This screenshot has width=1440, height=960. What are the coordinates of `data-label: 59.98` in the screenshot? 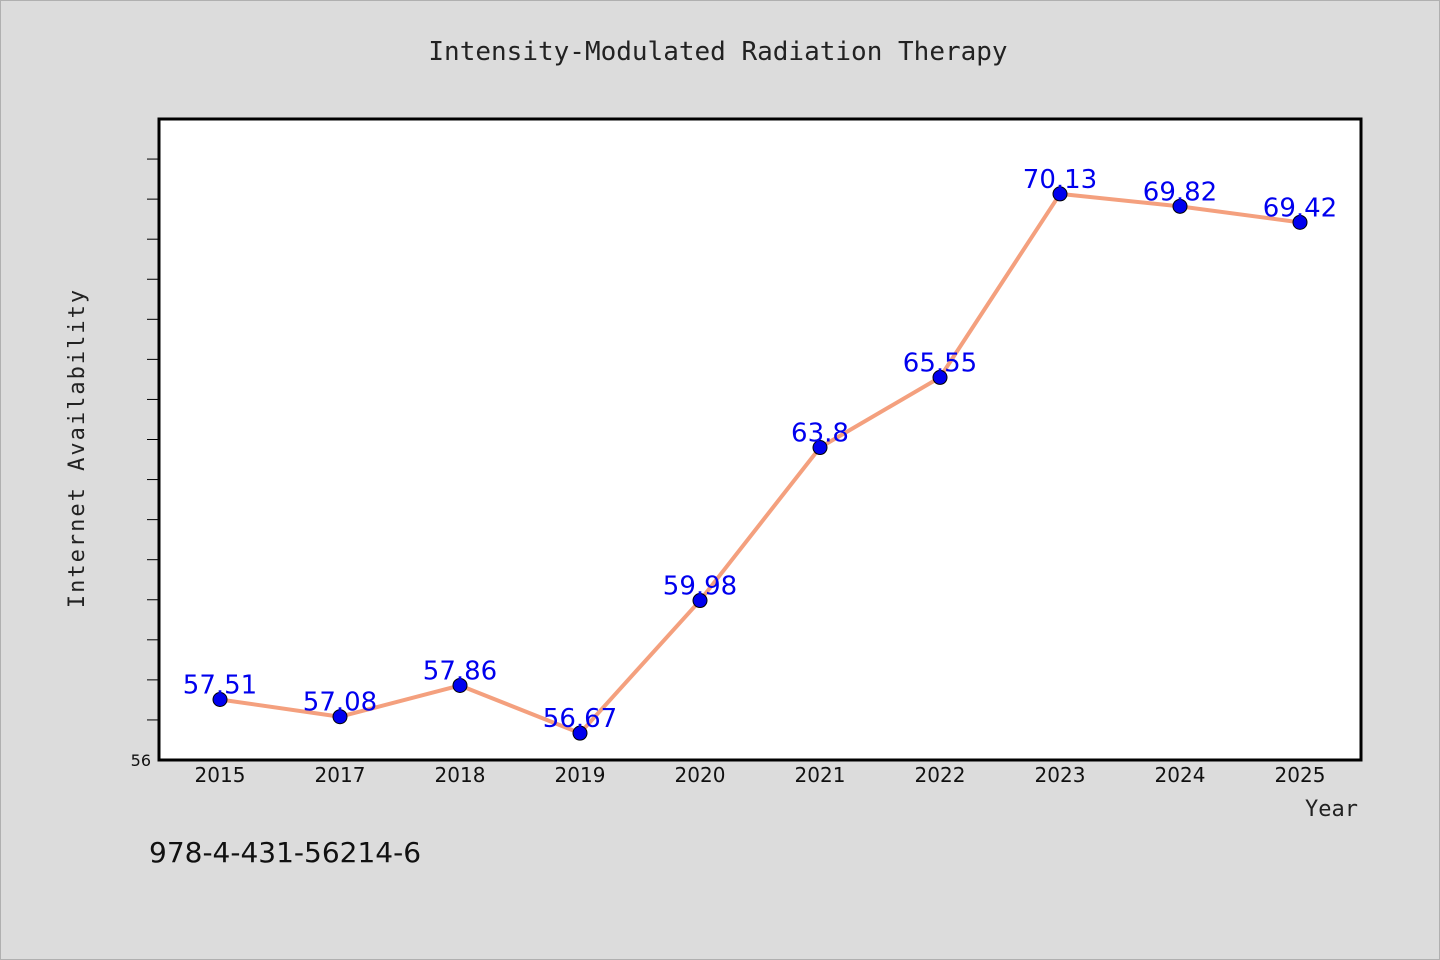 It's located at (700, 587).